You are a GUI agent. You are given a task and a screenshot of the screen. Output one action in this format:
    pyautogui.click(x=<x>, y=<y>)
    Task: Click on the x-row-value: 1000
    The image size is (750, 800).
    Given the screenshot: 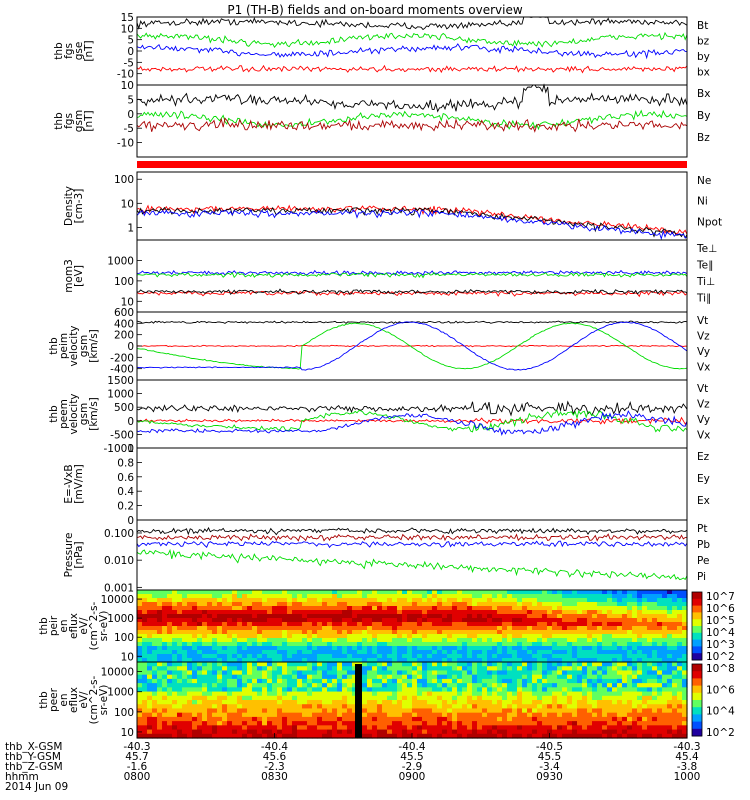 What is the action you would take?
    pyautogui.click(x=687, y=777)
    